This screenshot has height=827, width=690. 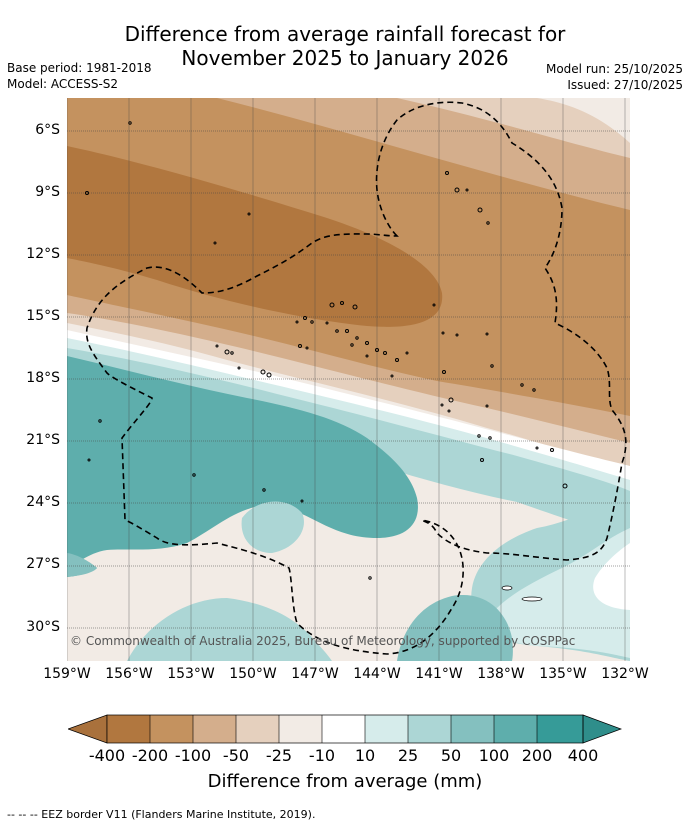 What do you see at coordinates (322, 755) in the screenshot?
I see `colorbar-label-minus10: -10` at bounding box center [322, 755].